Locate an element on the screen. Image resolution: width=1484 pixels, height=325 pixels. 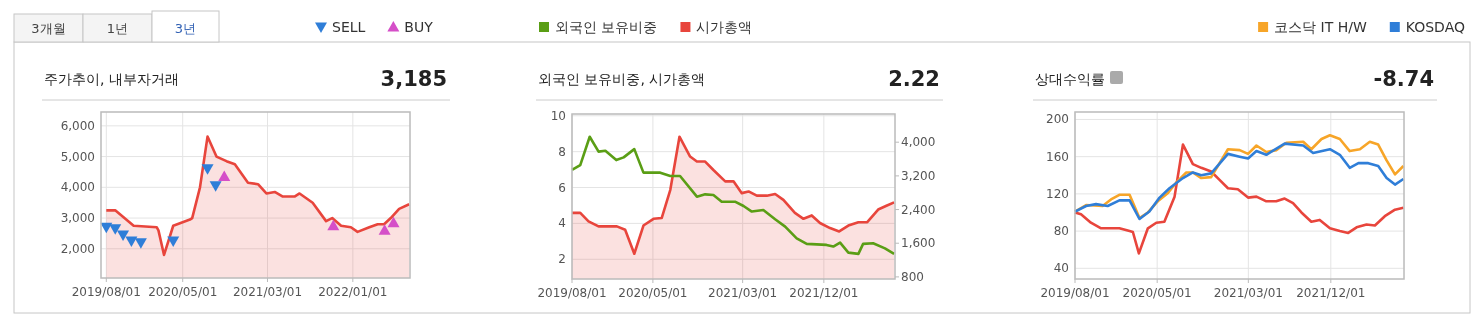
y-tick-label: 3,000 is located at coordinates (77, 218).